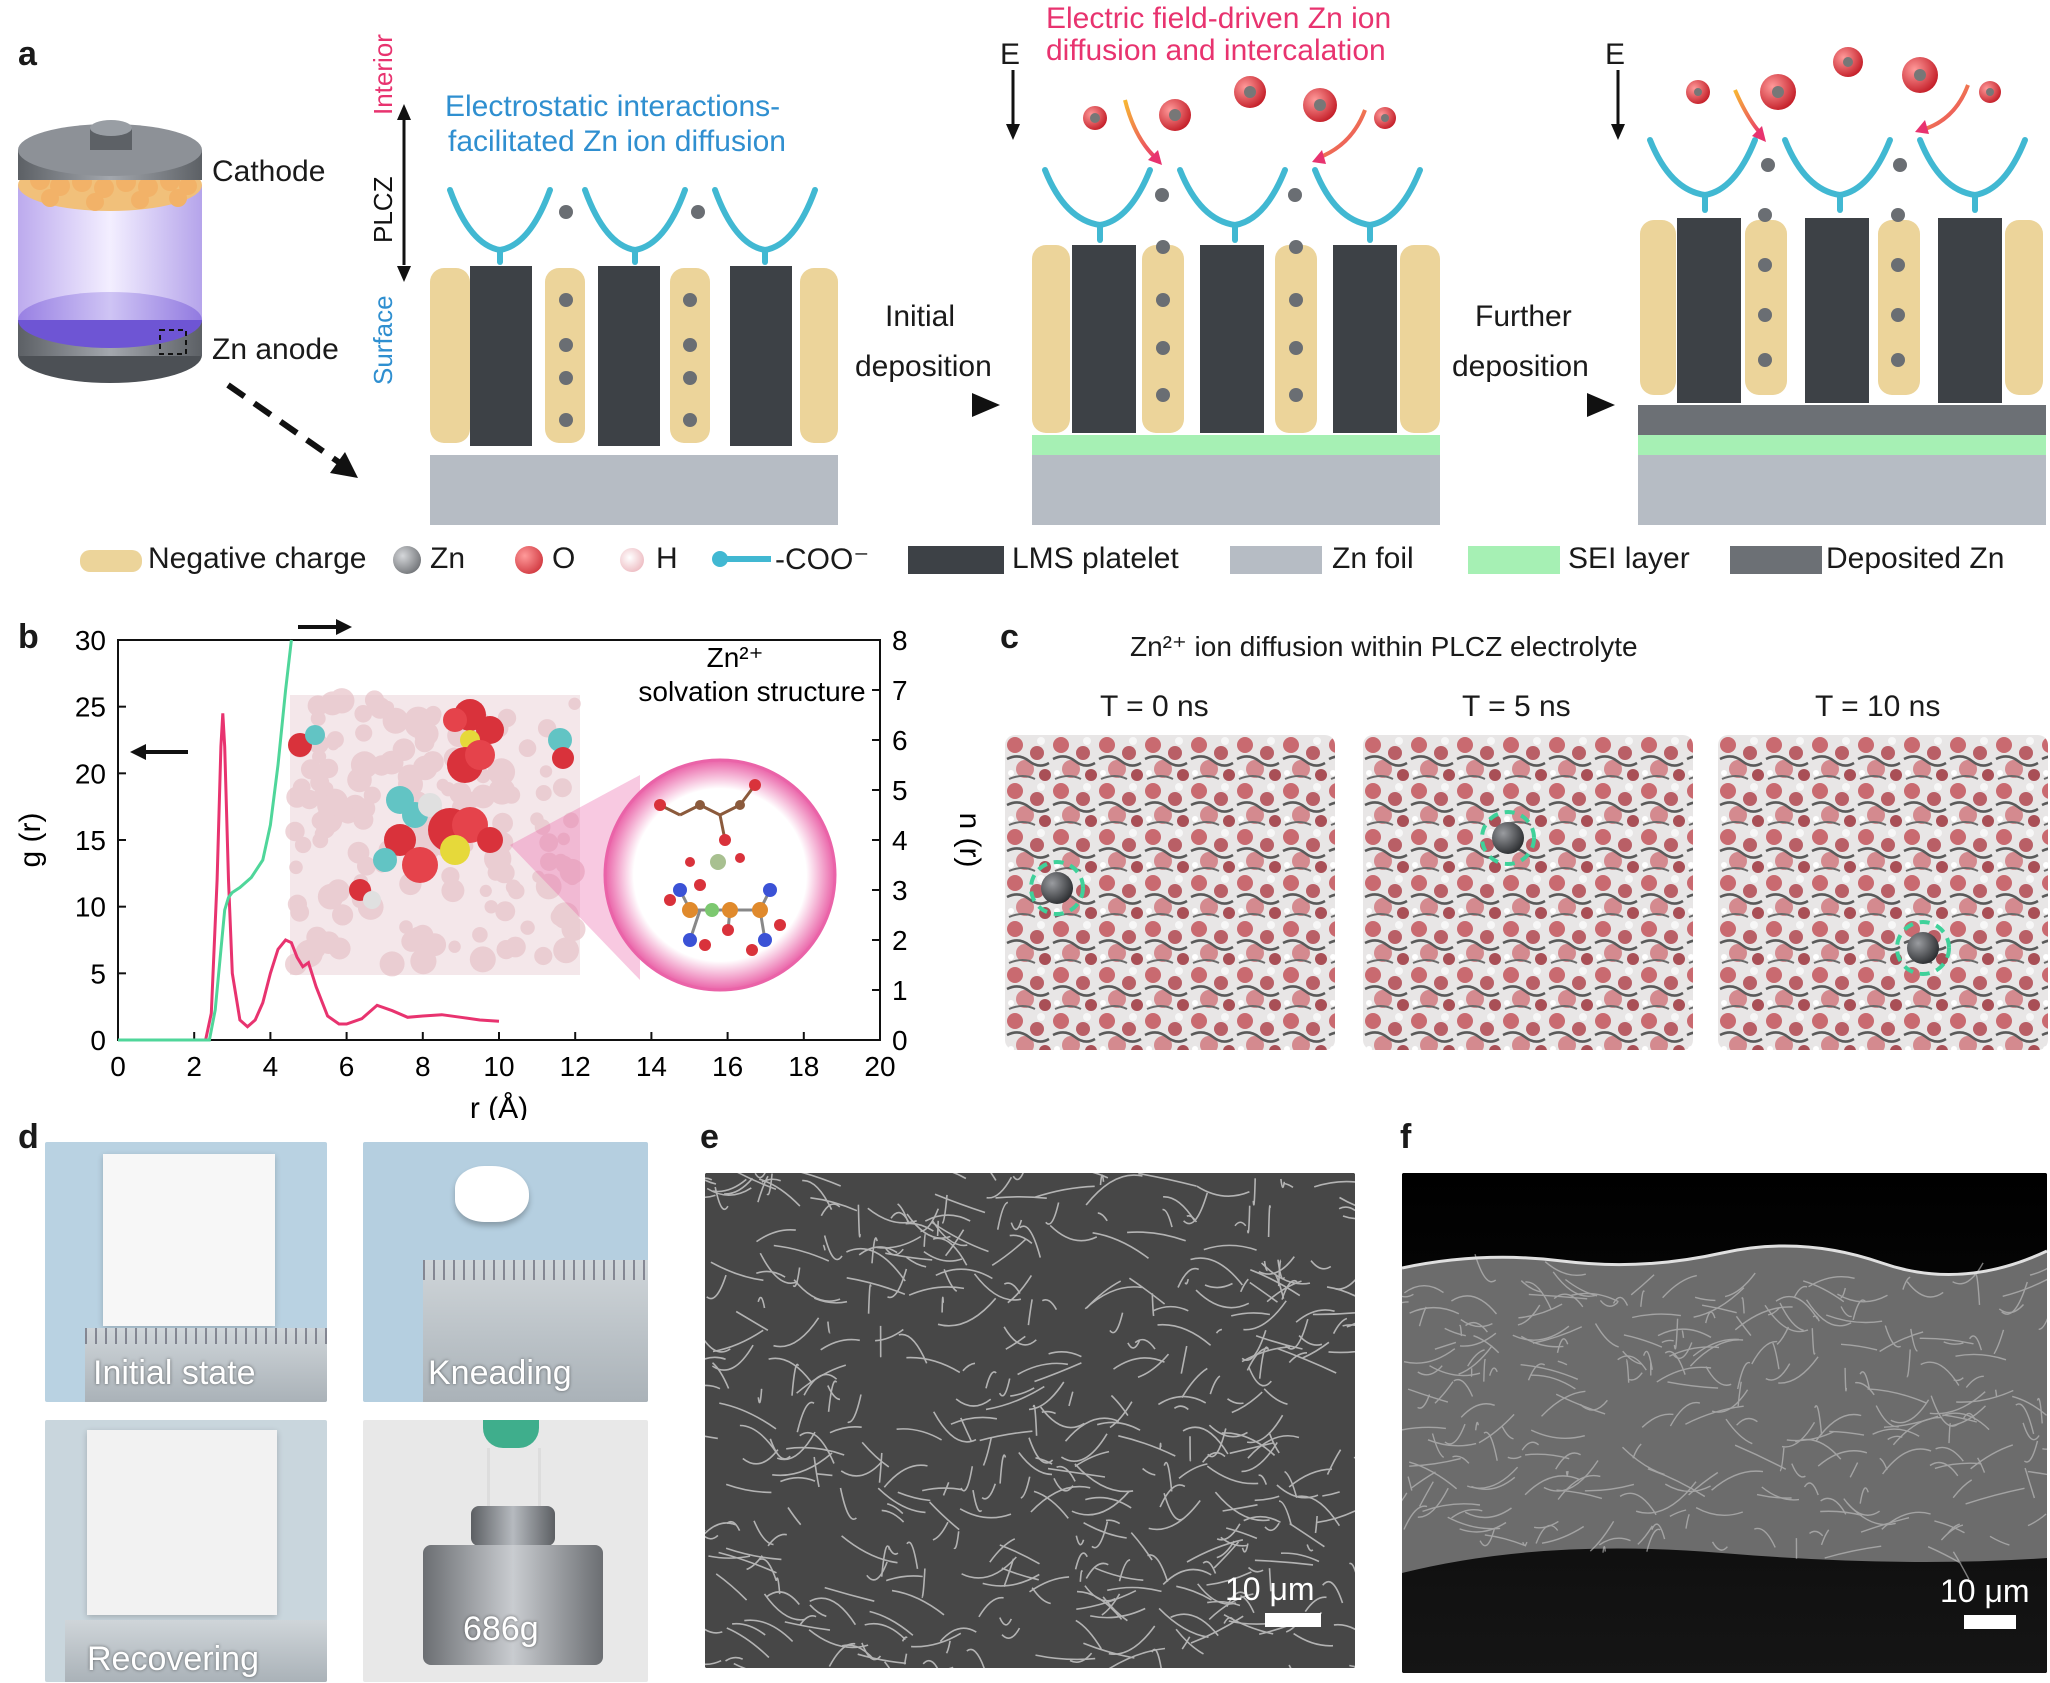  Describe the element at coordinates (448, 558) in the screenshot. I see `legend-label-zn: Zn` at that location.